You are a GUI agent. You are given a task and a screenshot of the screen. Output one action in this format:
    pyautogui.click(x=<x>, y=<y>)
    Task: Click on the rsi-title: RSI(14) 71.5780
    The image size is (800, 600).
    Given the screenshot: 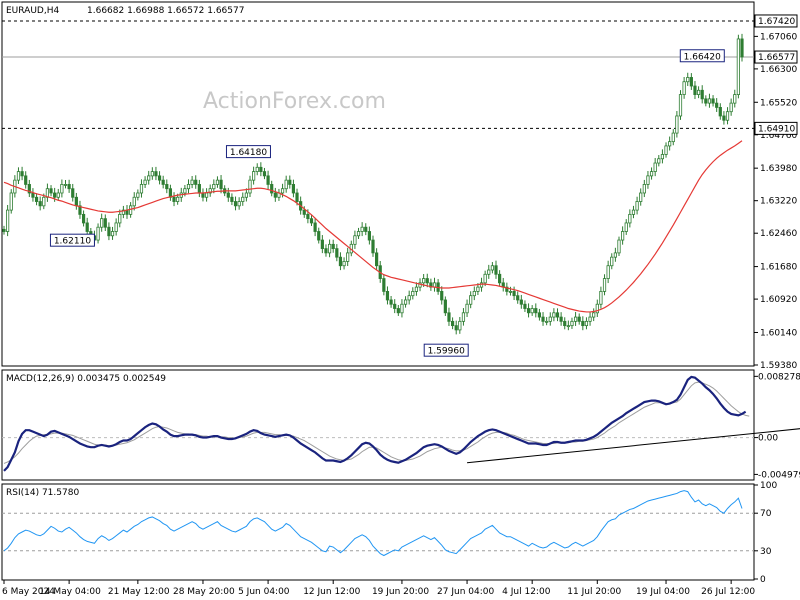 What is the action you would take?
    pyautogui.click(x=42, y=493)
    